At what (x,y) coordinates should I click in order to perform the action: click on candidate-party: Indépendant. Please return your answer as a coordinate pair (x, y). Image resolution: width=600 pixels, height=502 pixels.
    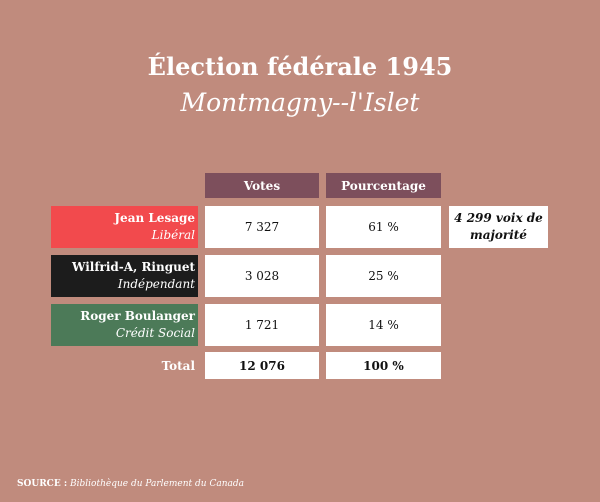
    Looking at the image, I should click on (156, 284).